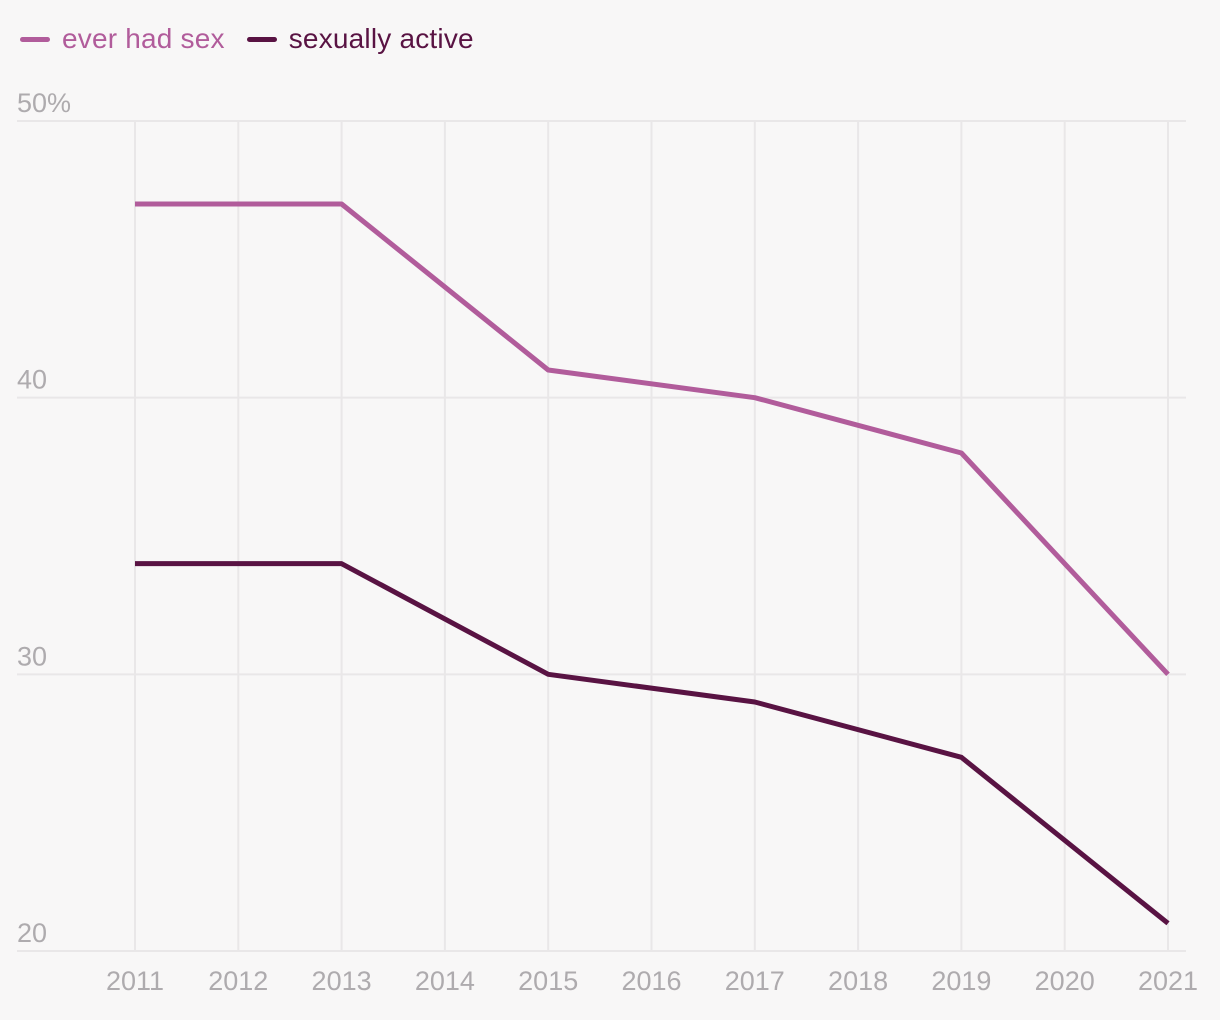 This screenshot has height=1020, width=1220. Describe the element at coordinates (238, 981) in the screenshot. I see `x-tick-label: 2012` at that location.